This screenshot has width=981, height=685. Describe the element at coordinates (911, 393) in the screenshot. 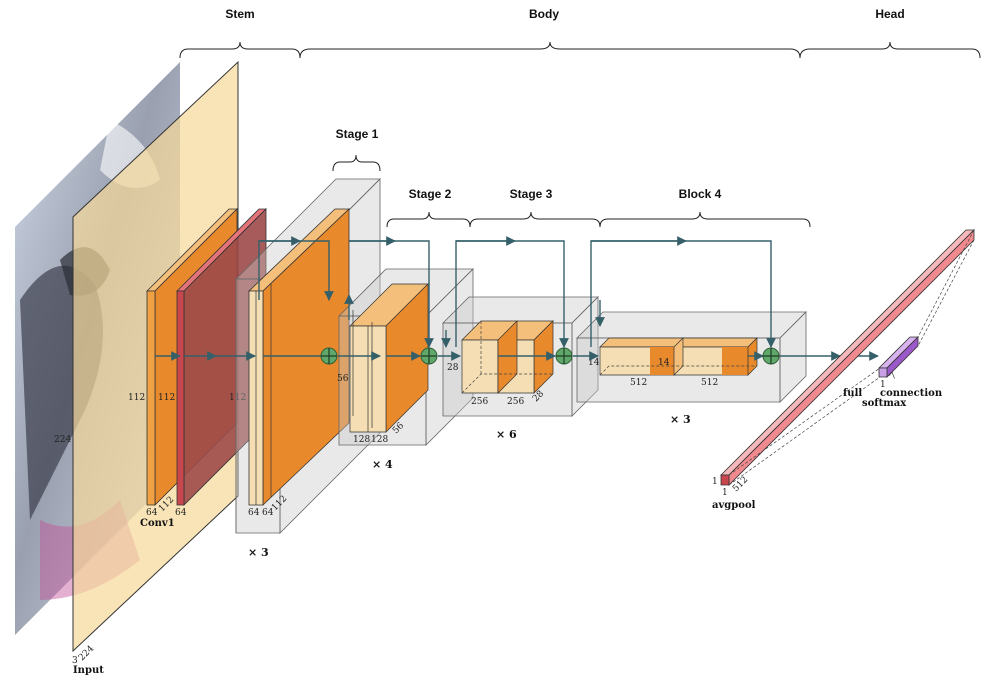

I see `fc-label-connection: connection` at that location.